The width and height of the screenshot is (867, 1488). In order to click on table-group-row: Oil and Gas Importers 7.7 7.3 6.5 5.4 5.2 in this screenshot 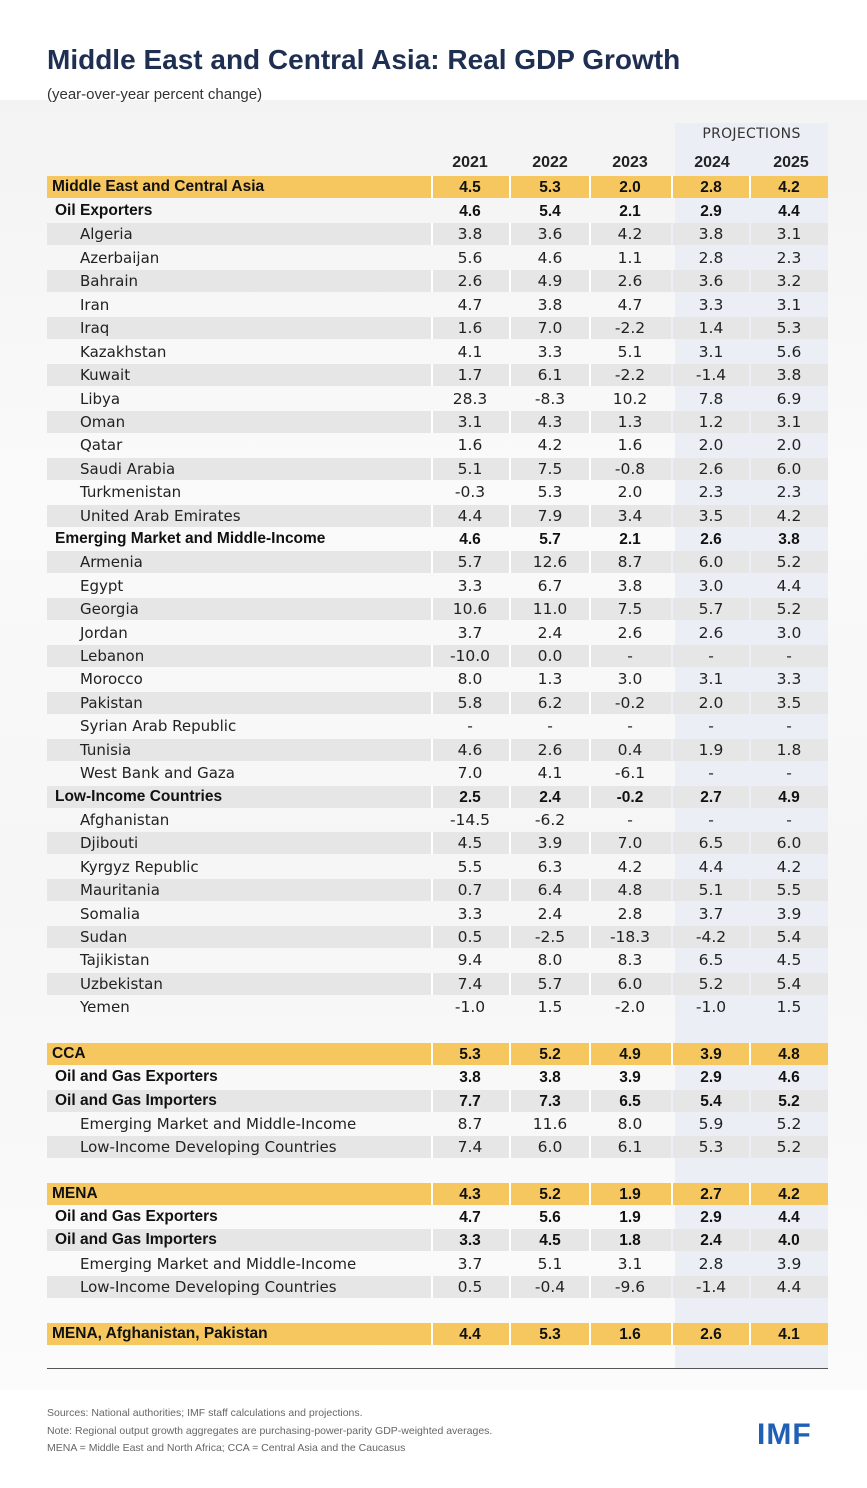, I will do `click(437, 1101)`.